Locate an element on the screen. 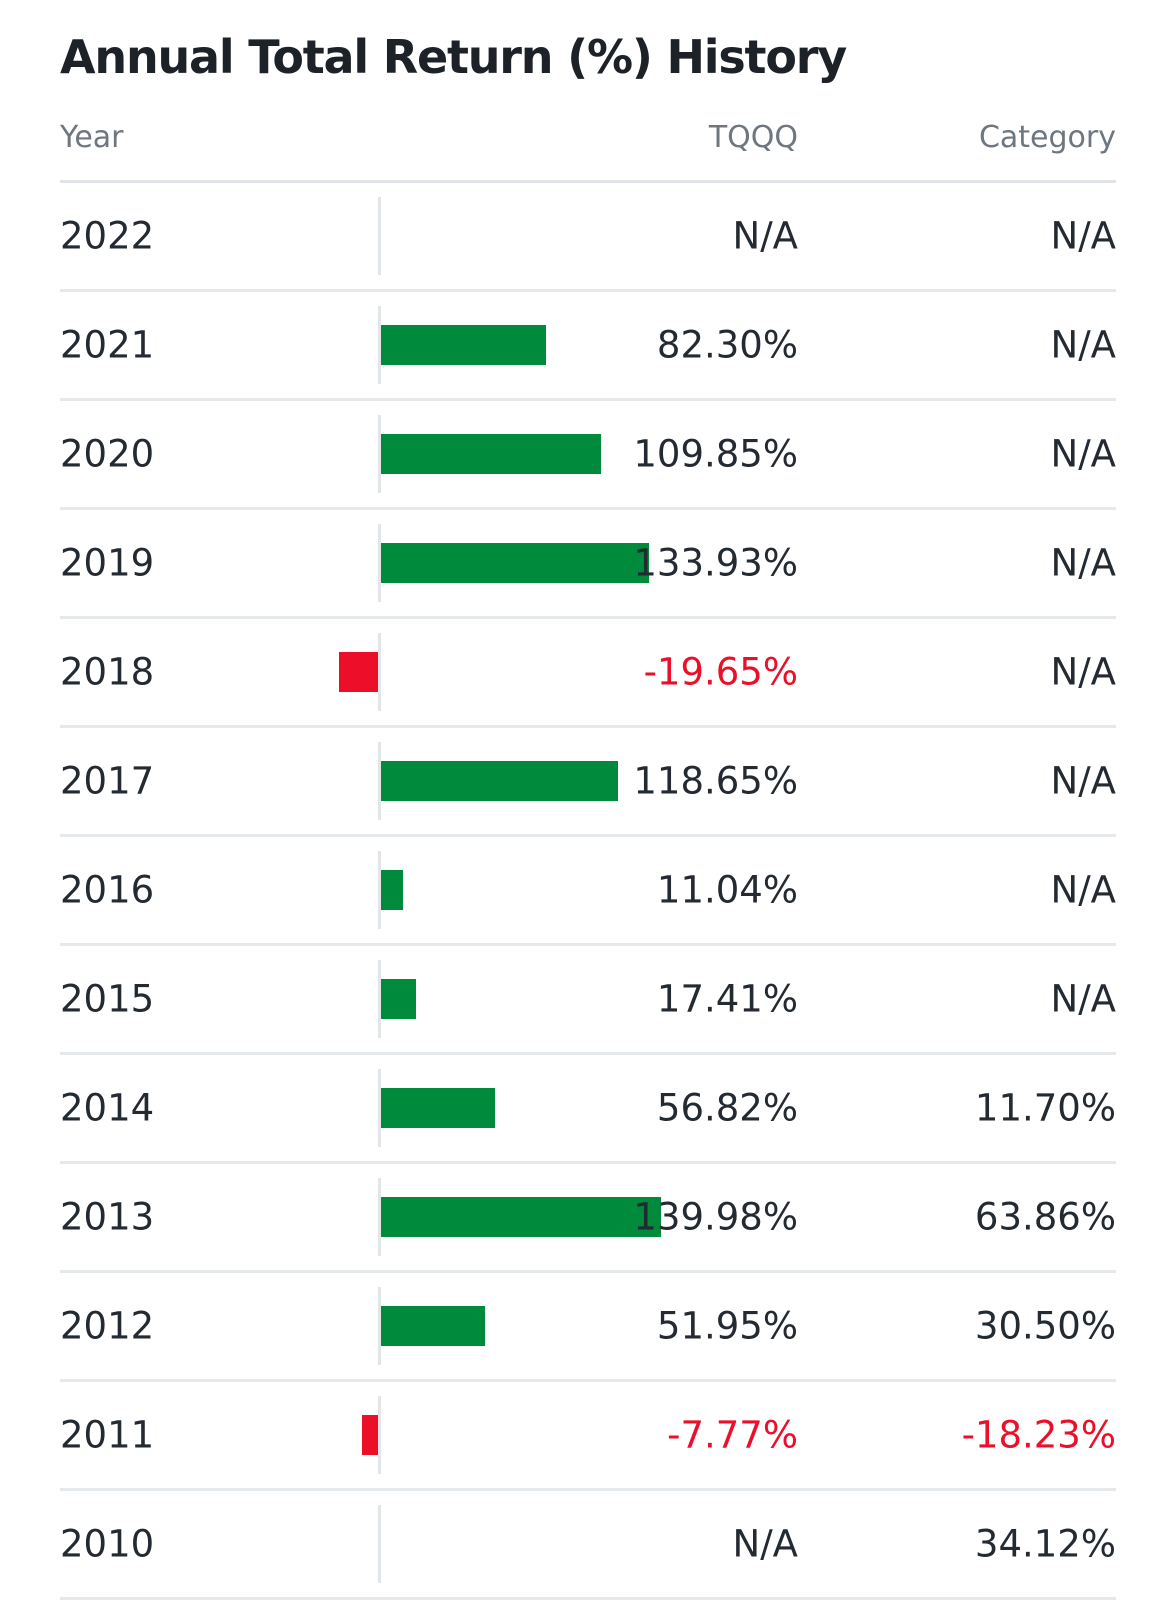  row-category-value: -18.23% is located at coordinates (1038, 1435).